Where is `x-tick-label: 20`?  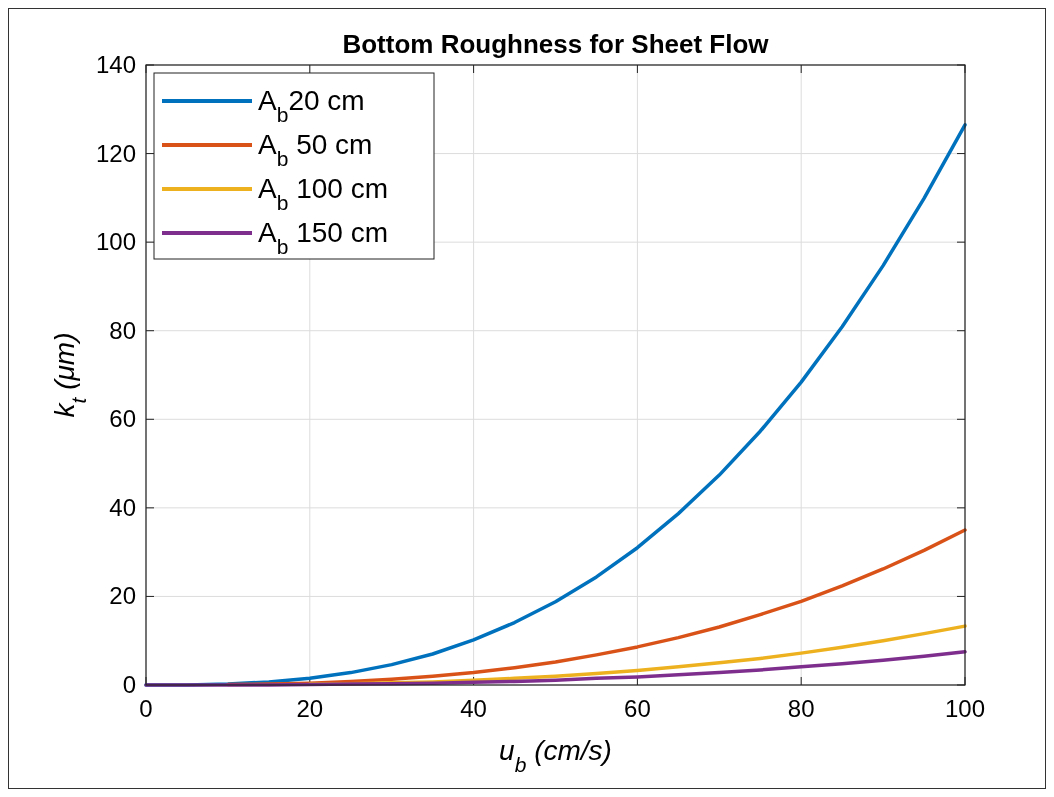
x-tick-label: 20 is located at coordinates (310, 708).